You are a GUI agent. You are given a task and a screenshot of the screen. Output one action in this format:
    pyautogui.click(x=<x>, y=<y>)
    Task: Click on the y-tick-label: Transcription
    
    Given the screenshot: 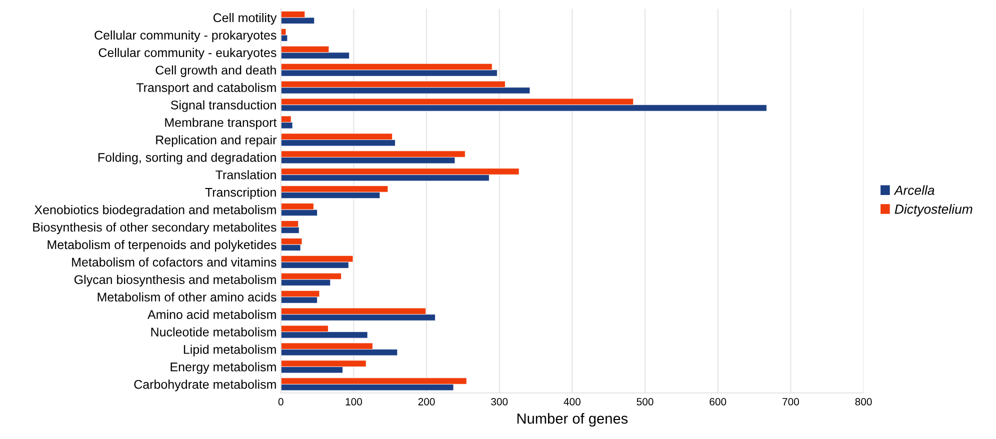 What is the action you would take?
    pyautogui.click(x=240, y=194)
    